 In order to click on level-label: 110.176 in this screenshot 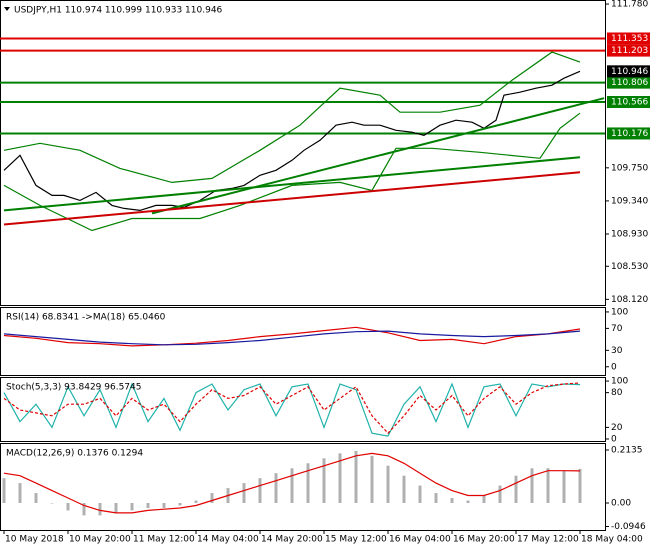, I will do `click(629, 134)`.